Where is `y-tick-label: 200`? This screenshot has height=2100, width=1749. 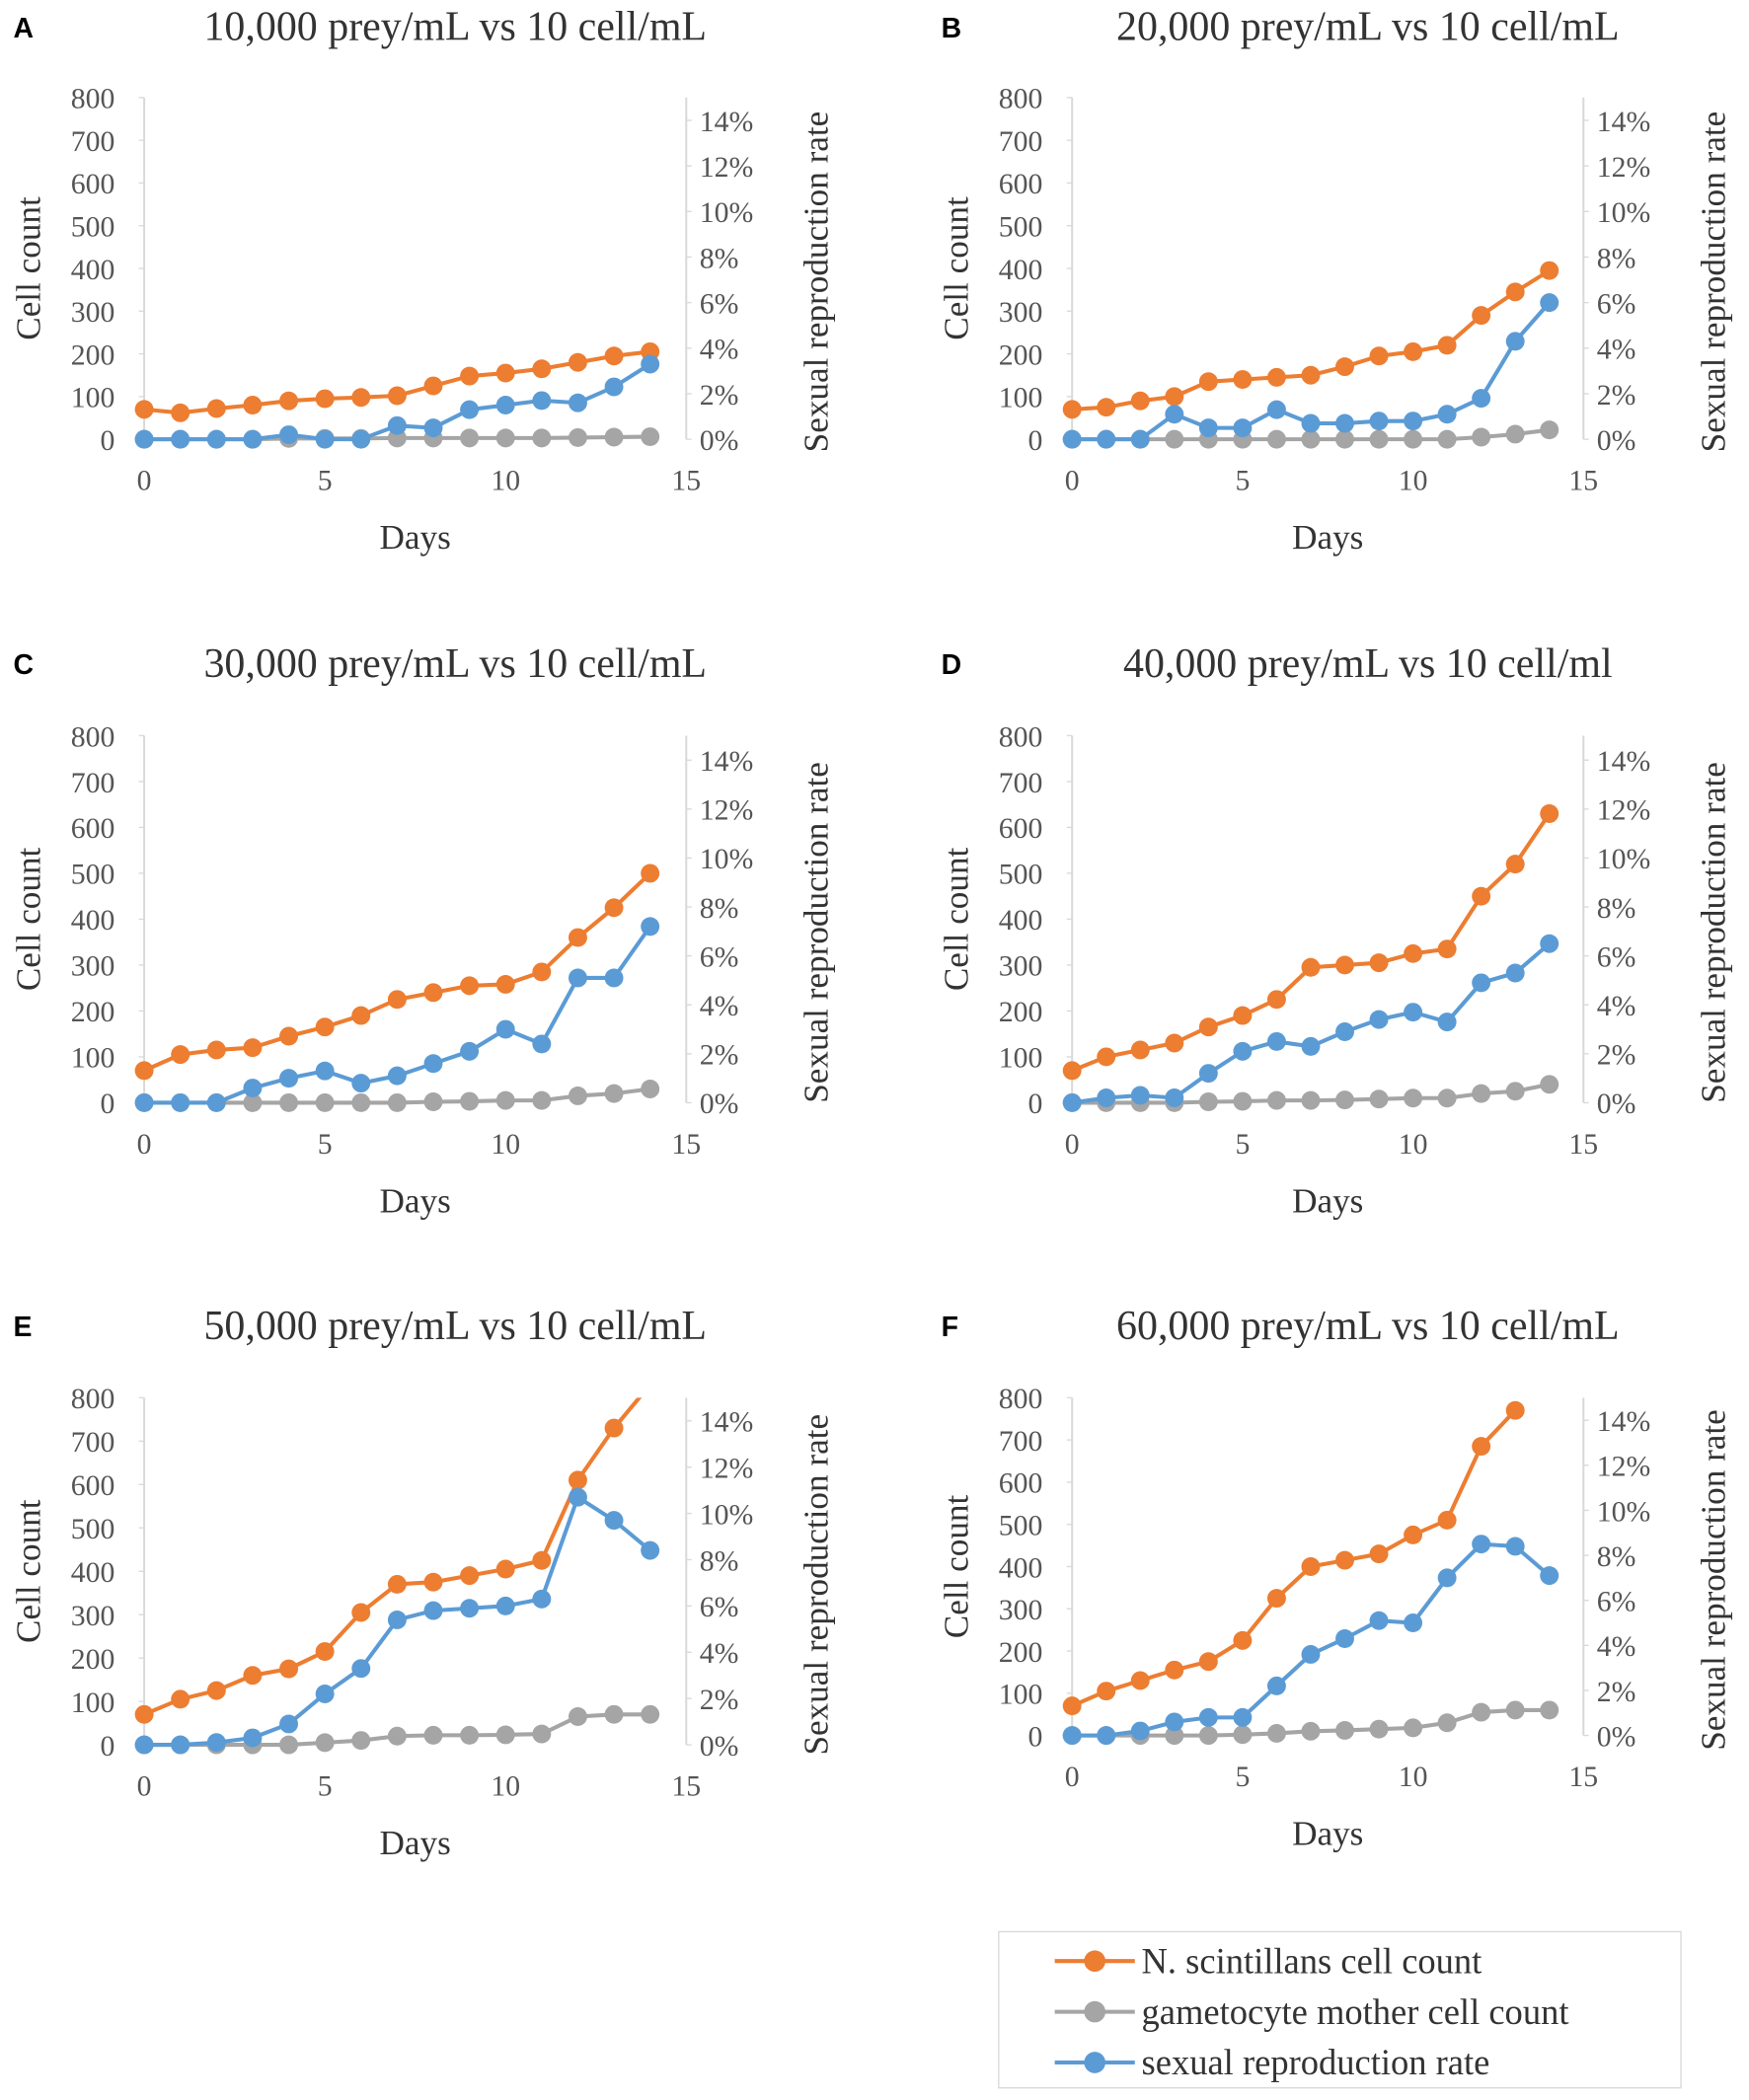 y-tick-label: 200 is located at coordinates (93, 1659).